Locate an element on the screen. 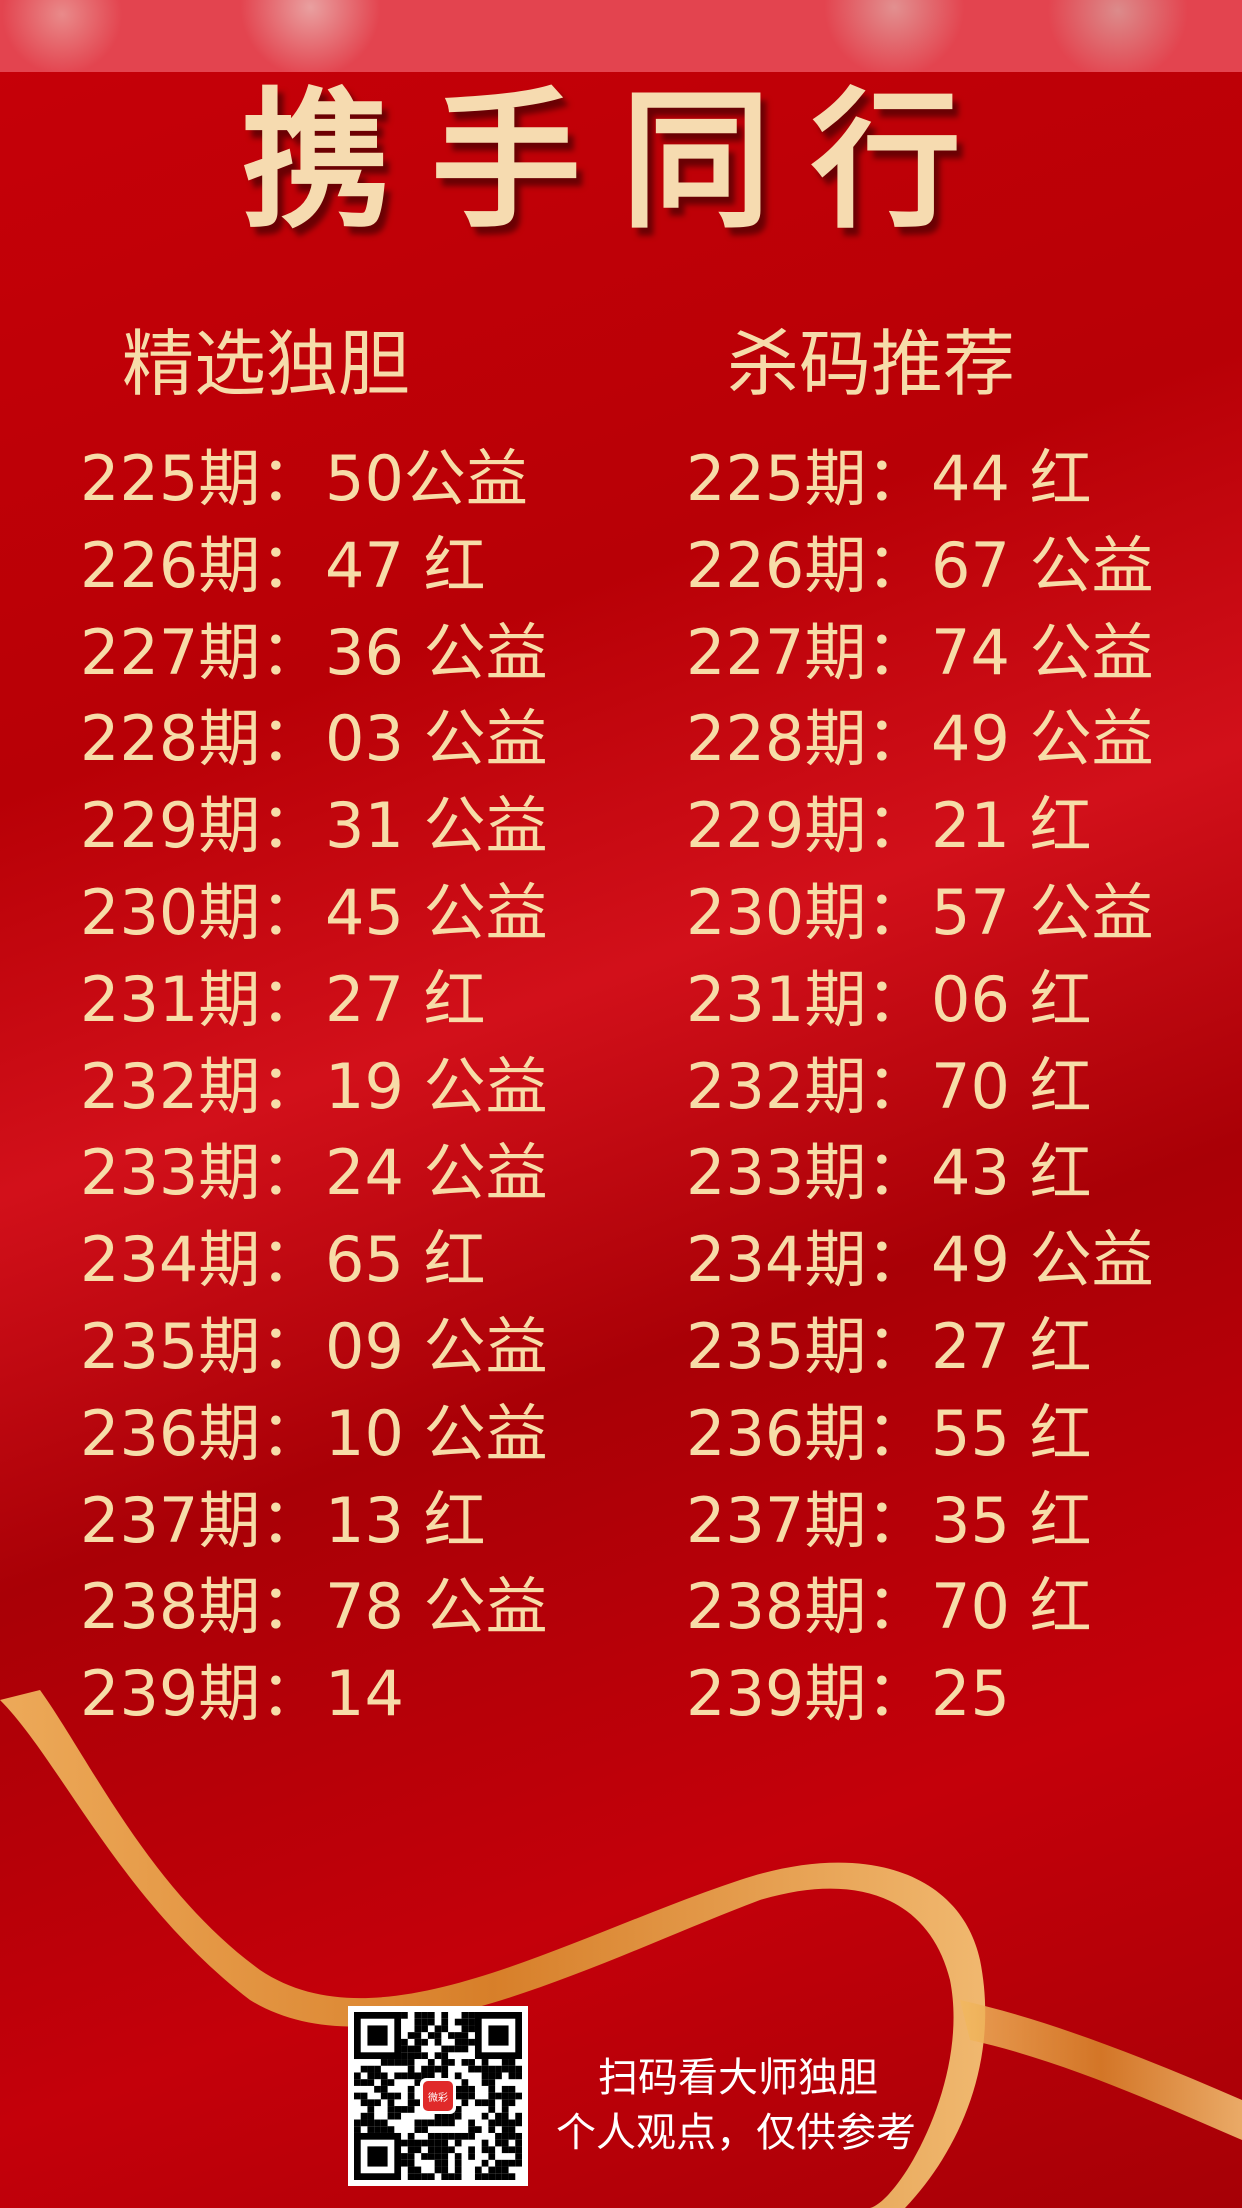 The width and height of the screenshot is (1242, 2208). prediction-value: 25 is located at coordinates (970, 1694).